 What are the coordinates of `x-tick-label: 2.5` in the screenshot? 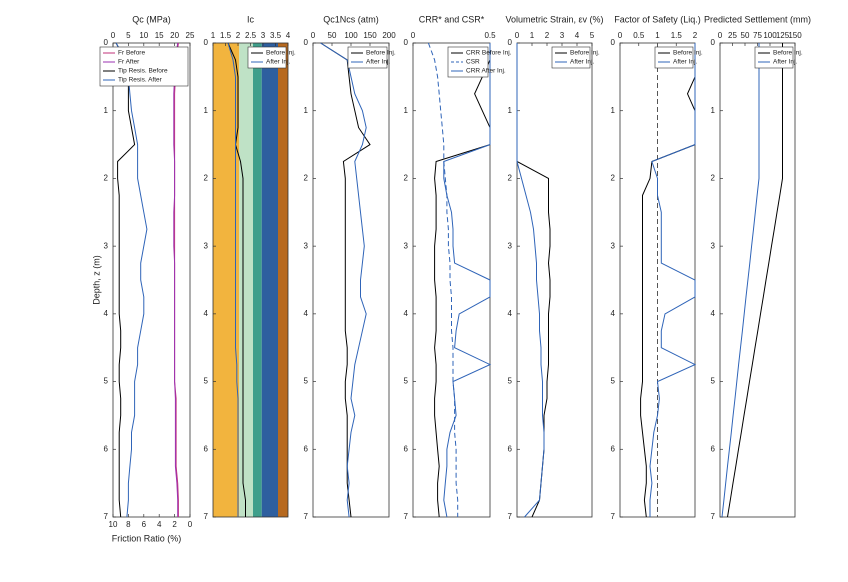 It's located at (251, 35).